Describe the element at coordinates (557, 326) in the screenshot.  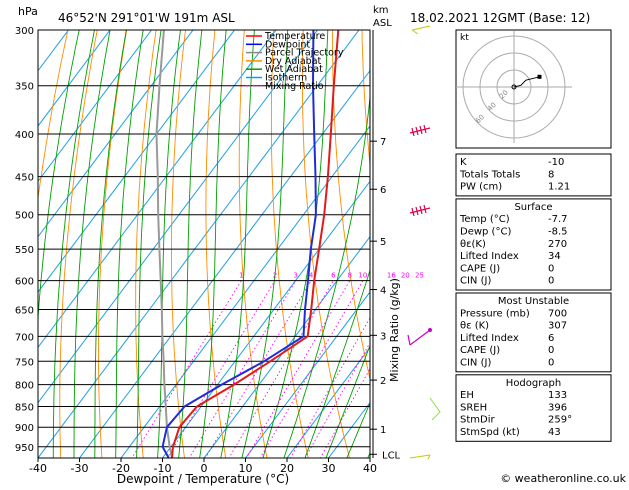
I see `most-unstable-value: 307` at that location.